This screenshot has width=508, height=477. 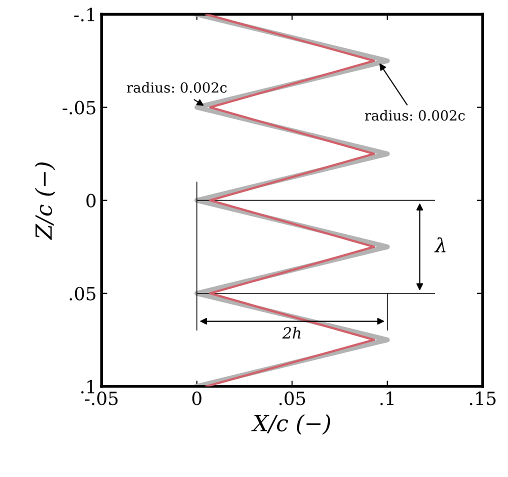 I want to click on x-tick-label: .15, so click(x=483, y=399).